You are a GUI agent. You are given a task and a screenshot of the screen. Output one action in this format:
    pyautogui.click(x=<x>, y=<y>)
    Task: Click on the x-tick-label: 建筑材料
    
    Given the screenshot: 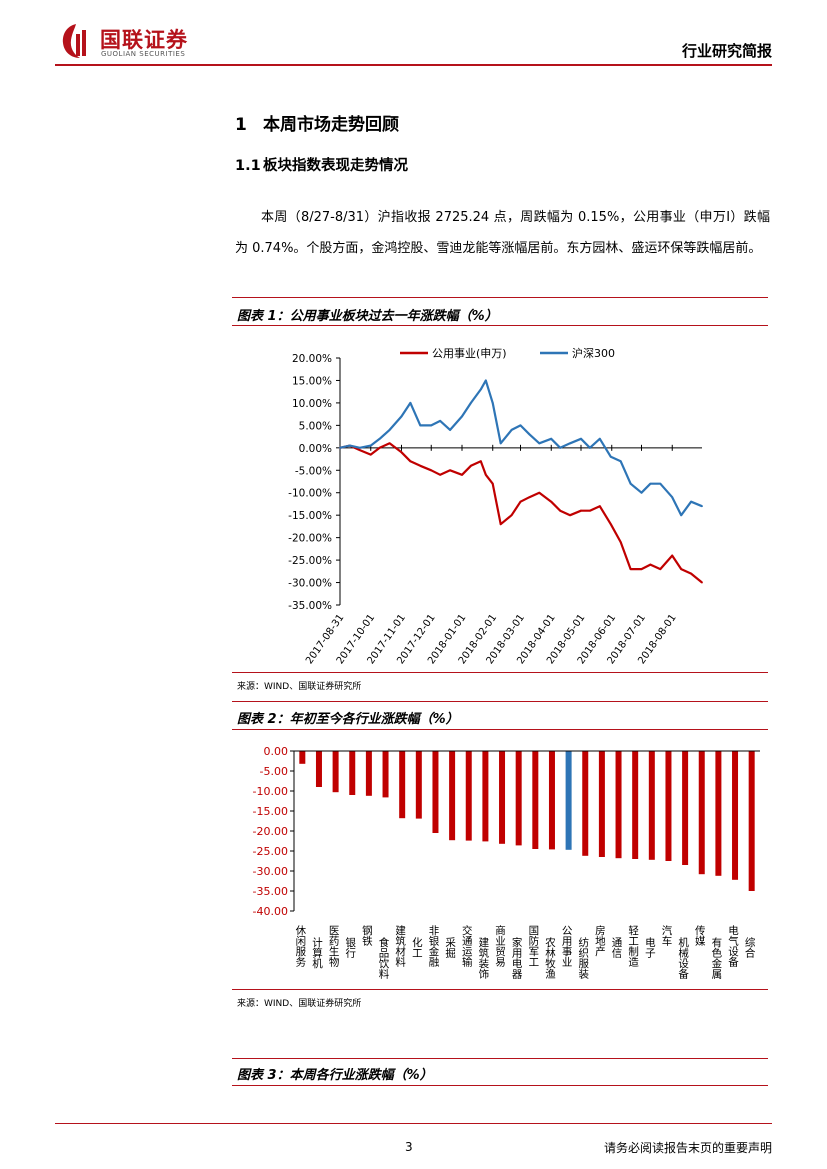 What is the action you would take?
    pyautogui.click(x=400, y=946)
    